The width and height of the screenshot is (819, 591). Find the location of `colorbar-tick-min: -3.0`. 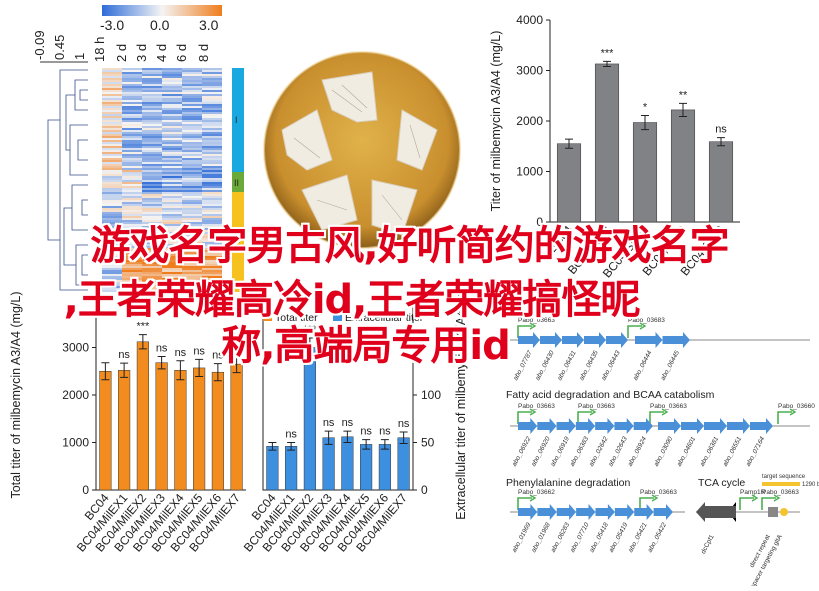

colorbar-tick-min: -3.0 is located at coordinates (112, 25).